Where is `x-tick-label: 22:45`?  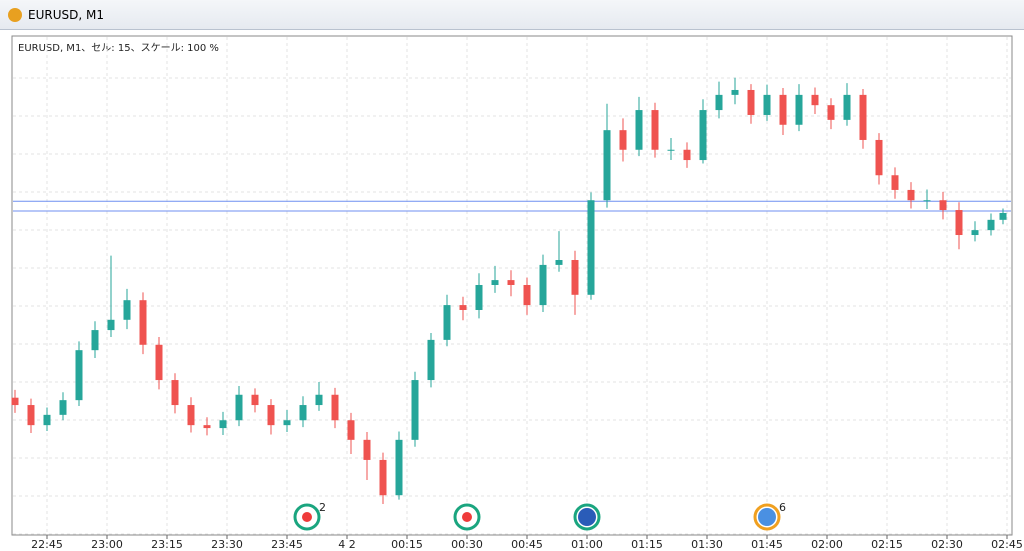 x-tick-label: 22:45 is located at coordinates (47, 544).